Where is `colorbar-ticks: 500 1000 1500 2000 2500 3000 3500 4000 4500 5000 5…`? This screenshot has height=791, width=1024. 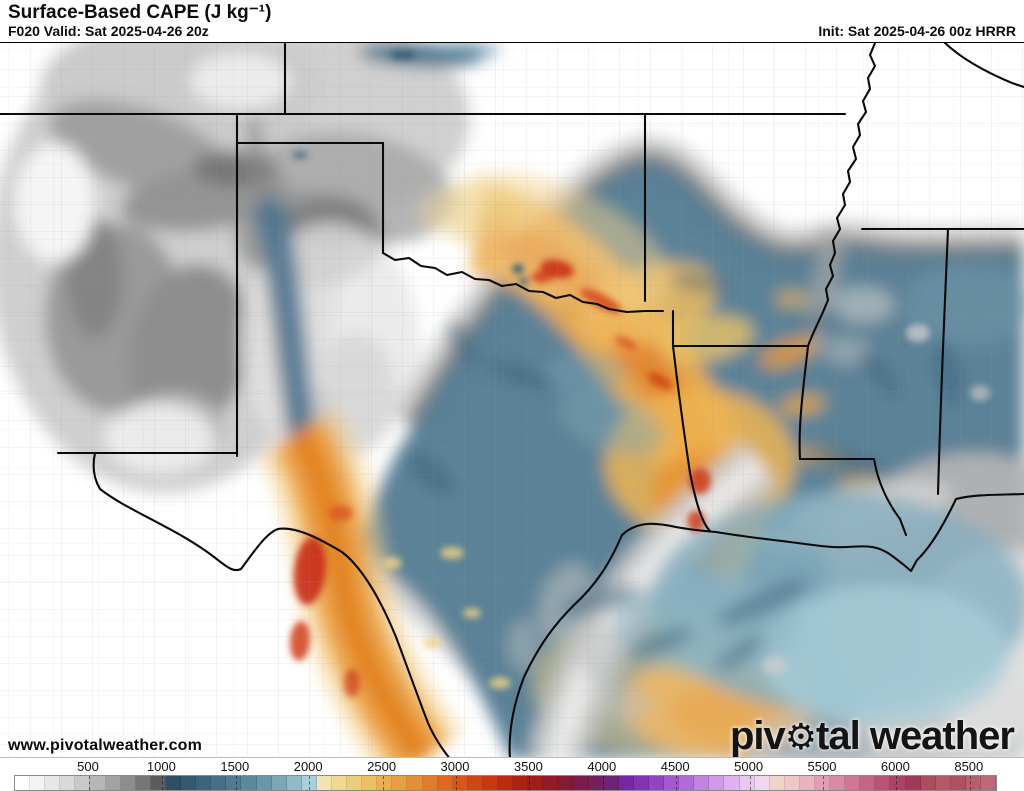
colorbar-ticks: 500 1000 1500 2000 2500 3000 3500 4000 4500 5000 5… is located at coordinates (512, 766).